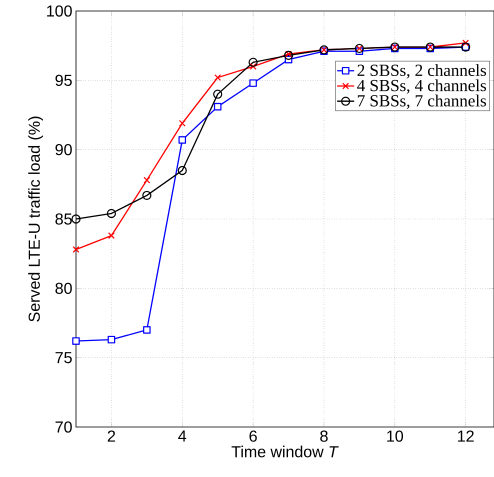 This screenshot has height=477, width=494. I want to click on legend-label: 2 SBSs, 2 channels, so click(422, 71).